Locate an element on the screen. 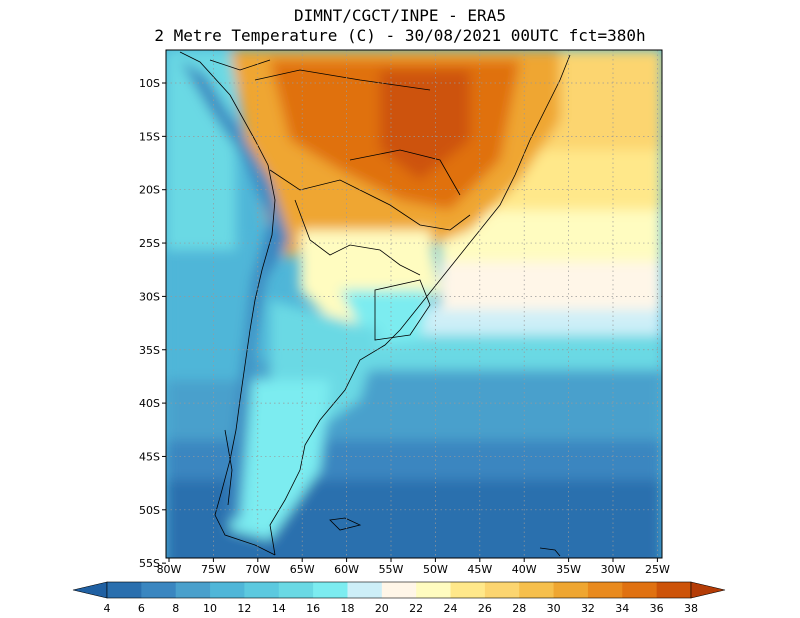 This screenshot has height=618, width=800. colorbar-label: 12 is located at coordinates (244, 608).